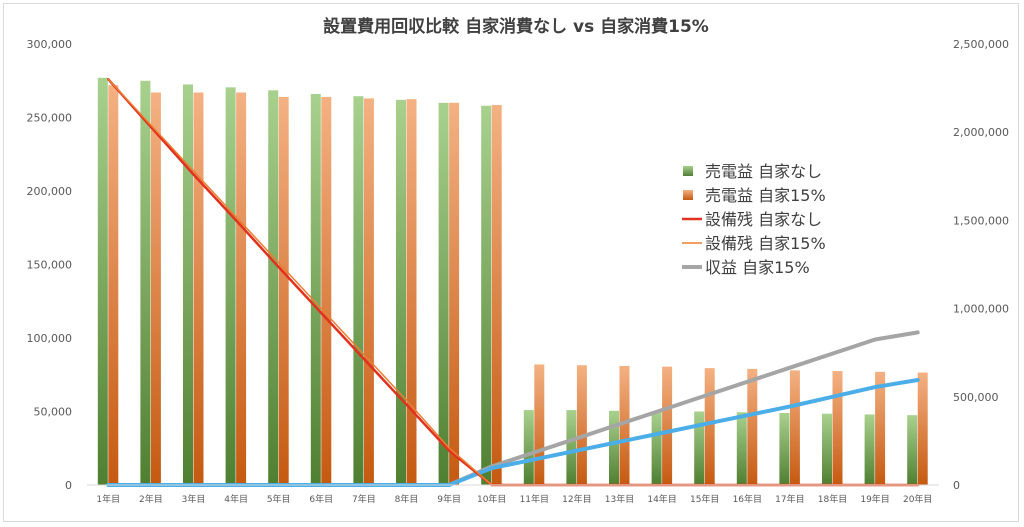 The width and height of the screenshot is (1024, 527). Describe the element at coordinates (151, 499) in the screenshot. I see `x-tick-label: 2年目` at that location.